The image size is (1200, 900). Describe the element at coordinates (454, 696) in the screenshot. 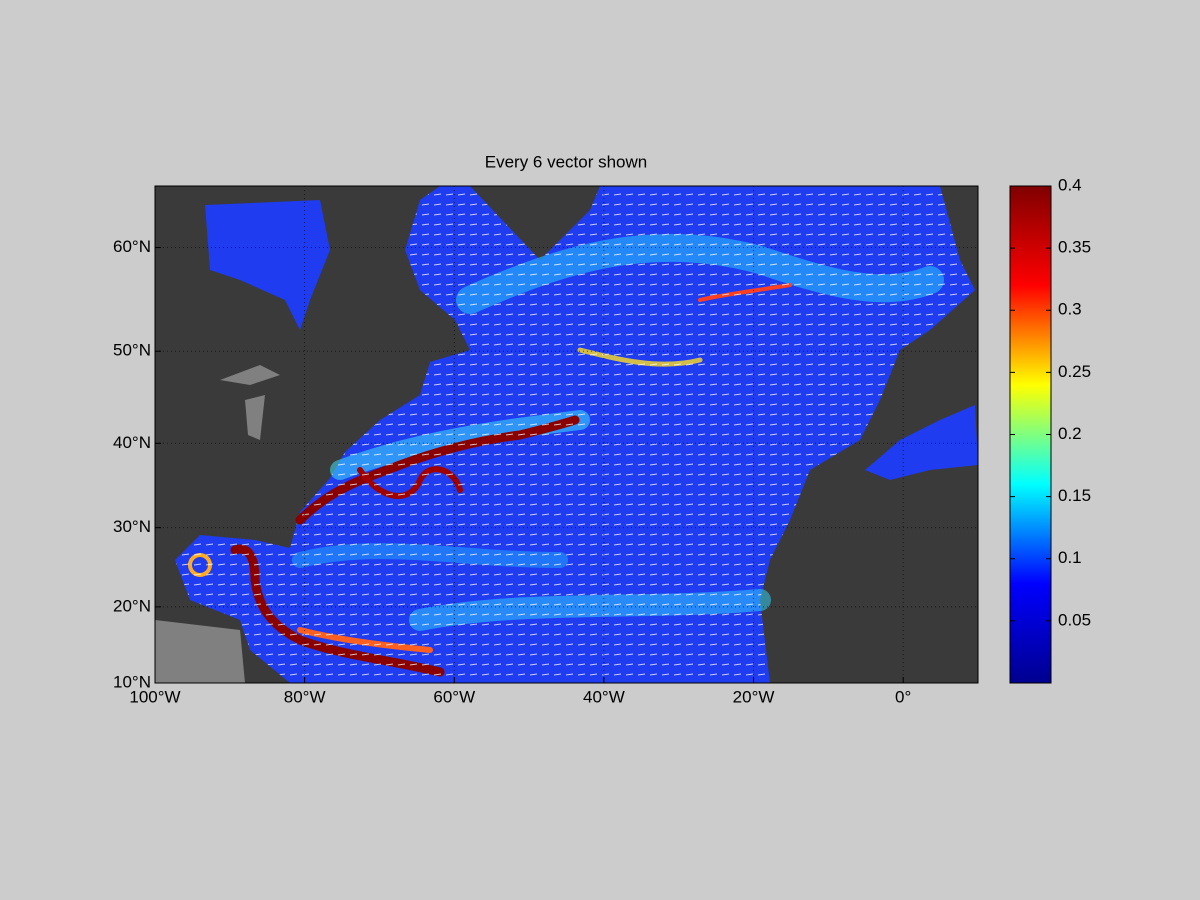

I see `x-tick-label: 60°W` at that location.